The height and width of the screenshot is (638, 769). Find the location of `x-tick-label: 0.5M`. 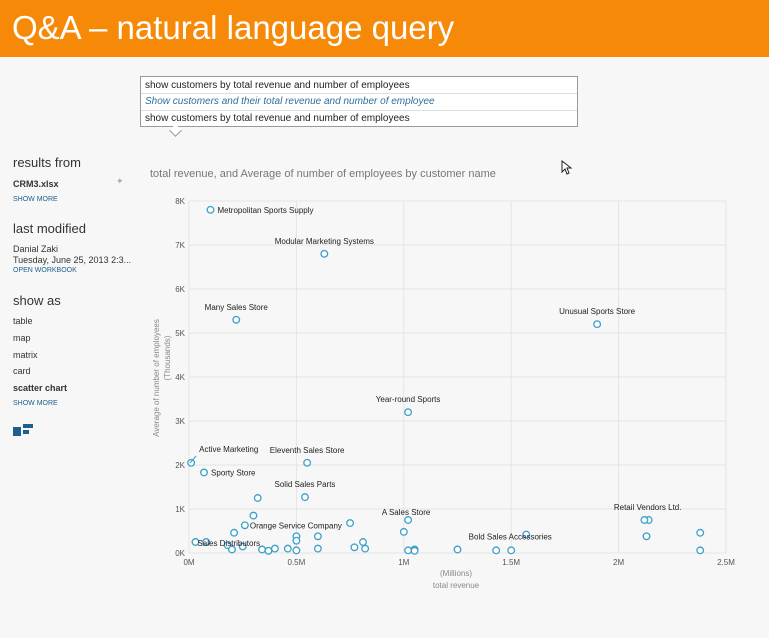

x-tick-label: 0.5M is located at coordinates (297, 562).